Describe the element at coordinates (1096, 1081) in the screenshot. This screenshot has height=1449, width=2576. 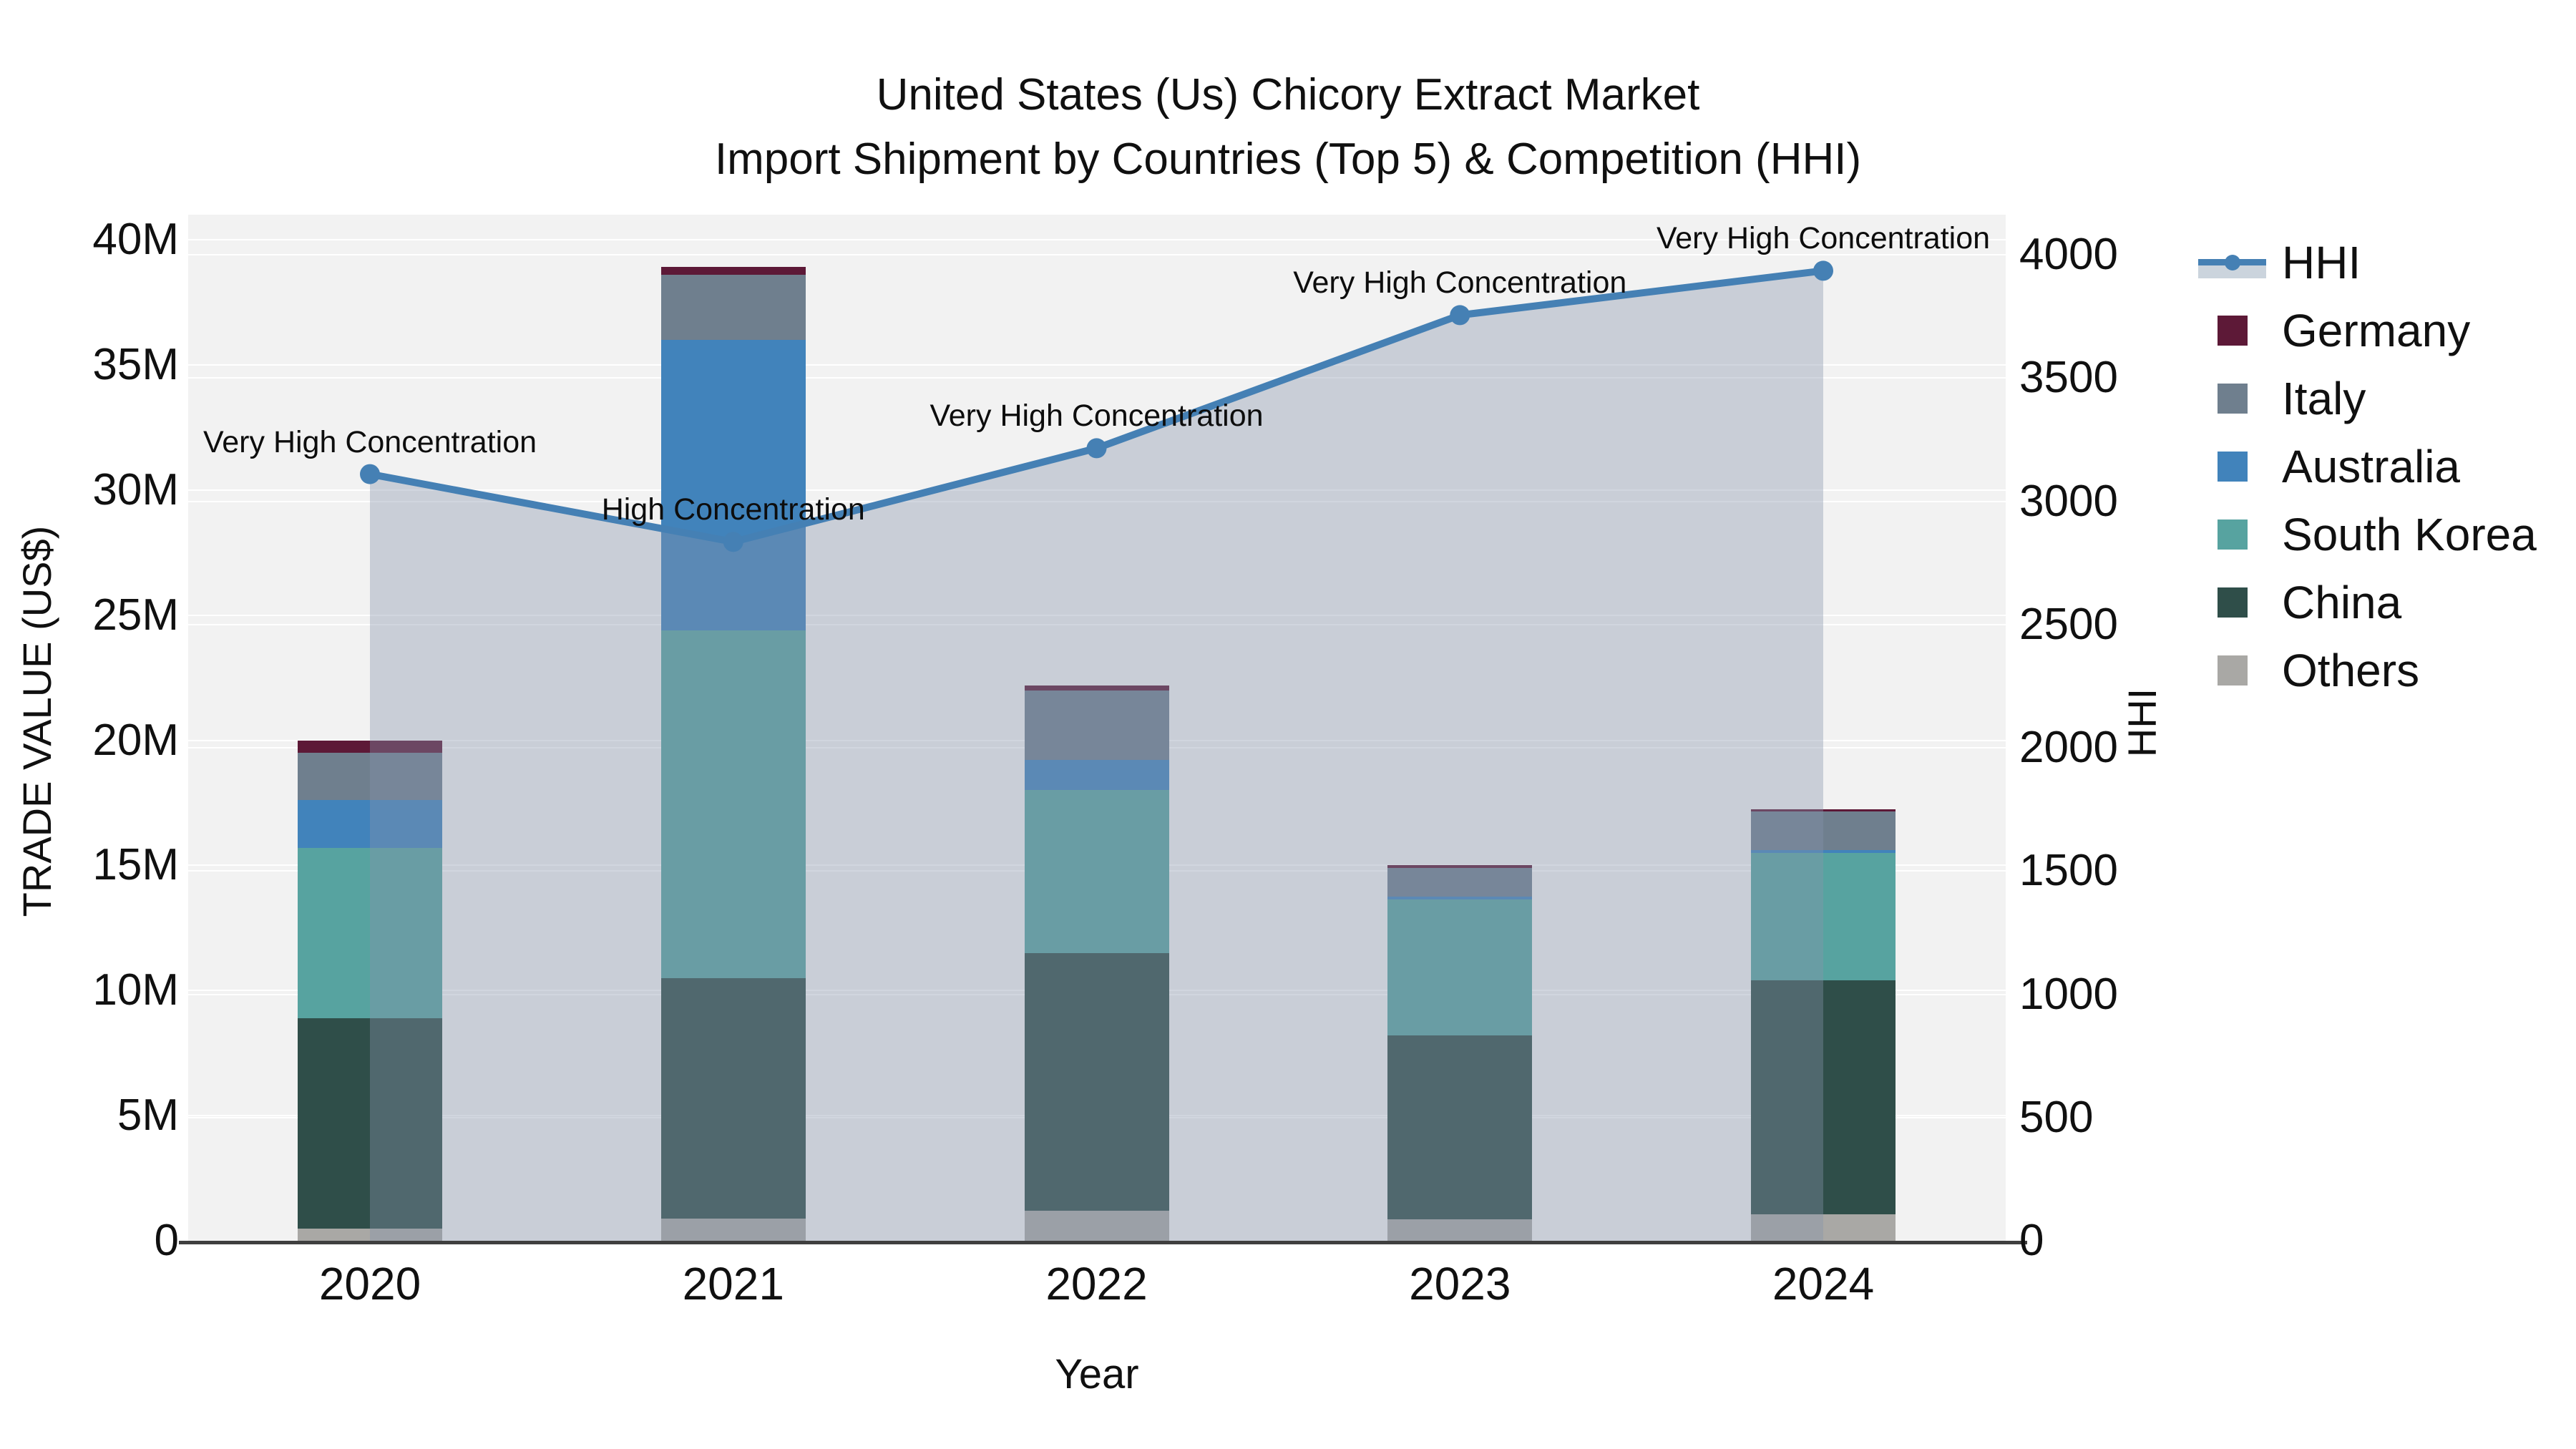
I see `bar-segment-china-2022` at that location.